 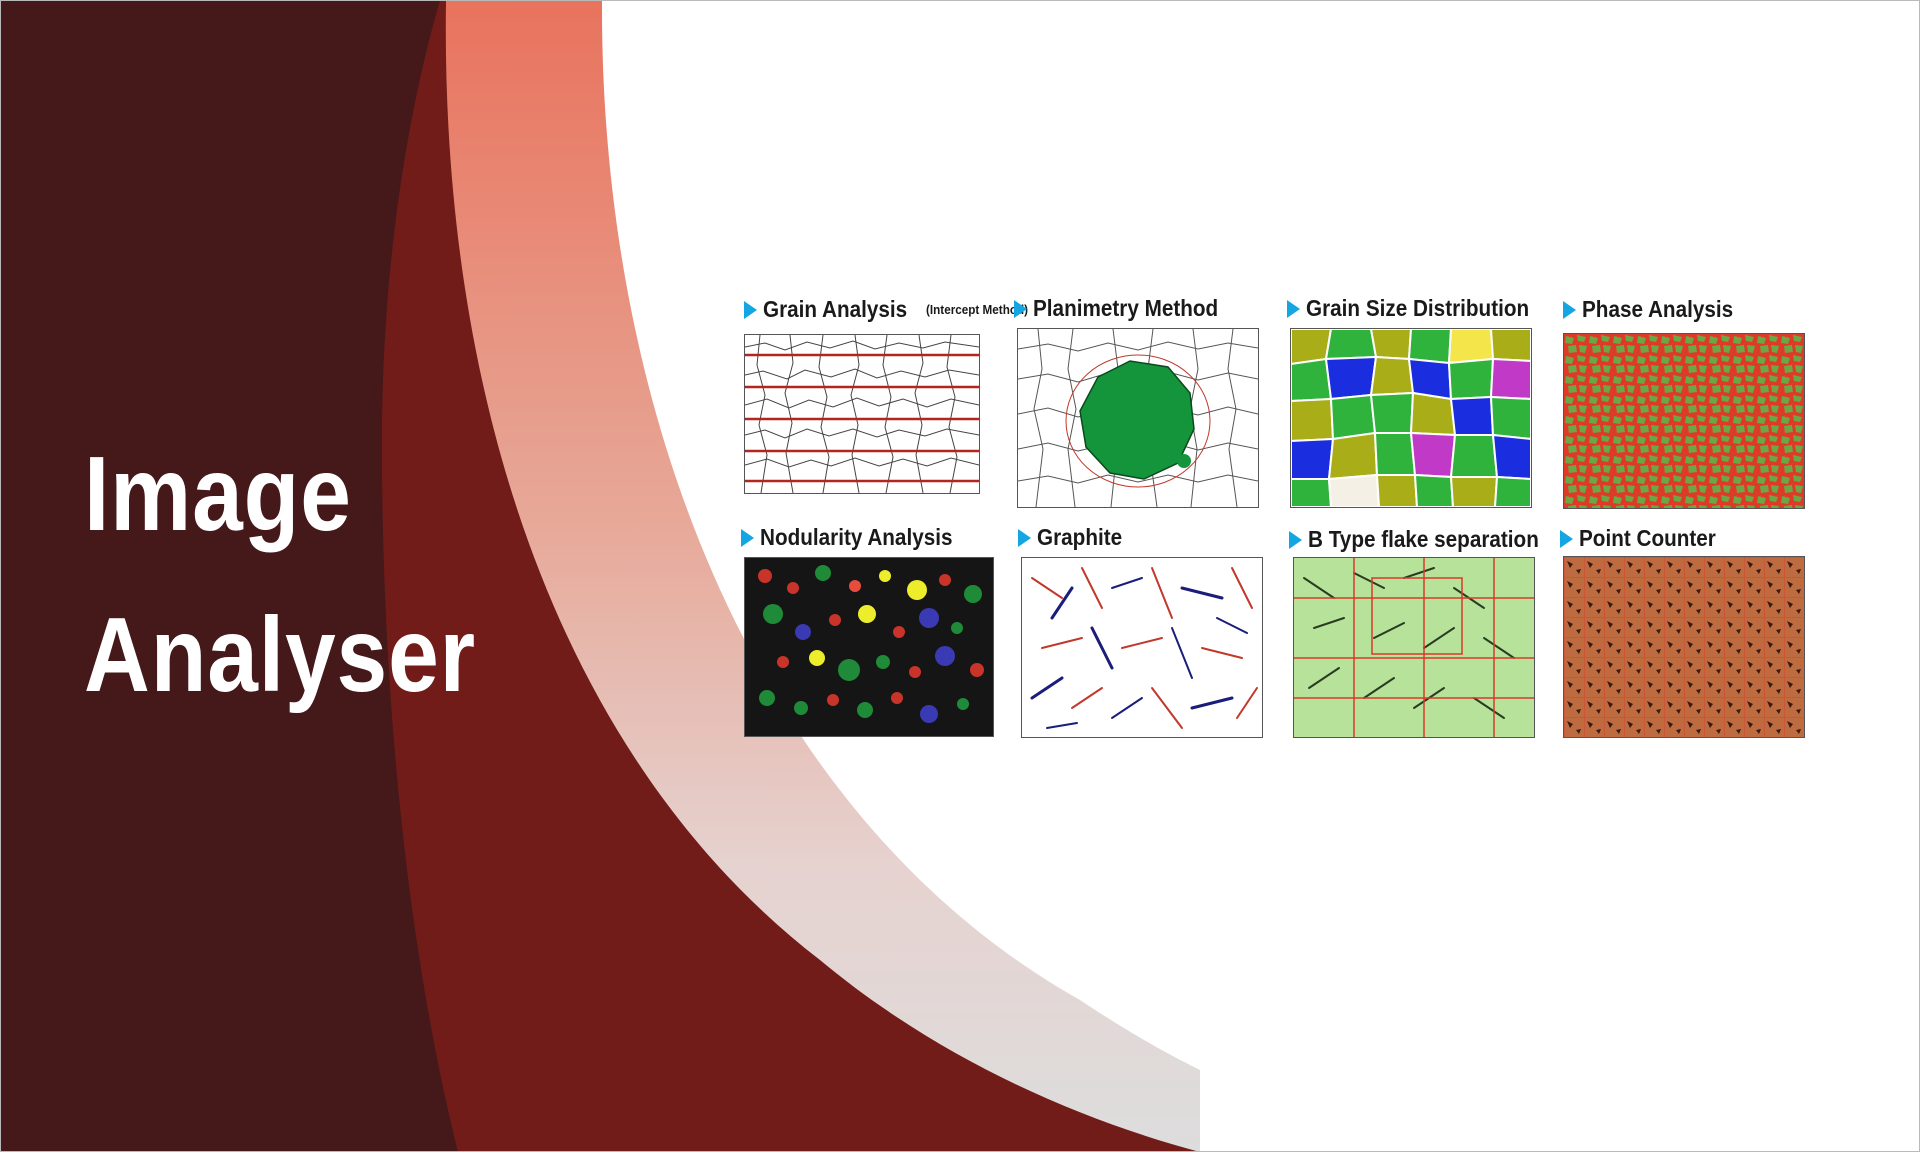 What do you see at coordinates (1423, 539) in the screenshot?
I see `card-label: B Type flake separation` at bounding box center [1423, 539].